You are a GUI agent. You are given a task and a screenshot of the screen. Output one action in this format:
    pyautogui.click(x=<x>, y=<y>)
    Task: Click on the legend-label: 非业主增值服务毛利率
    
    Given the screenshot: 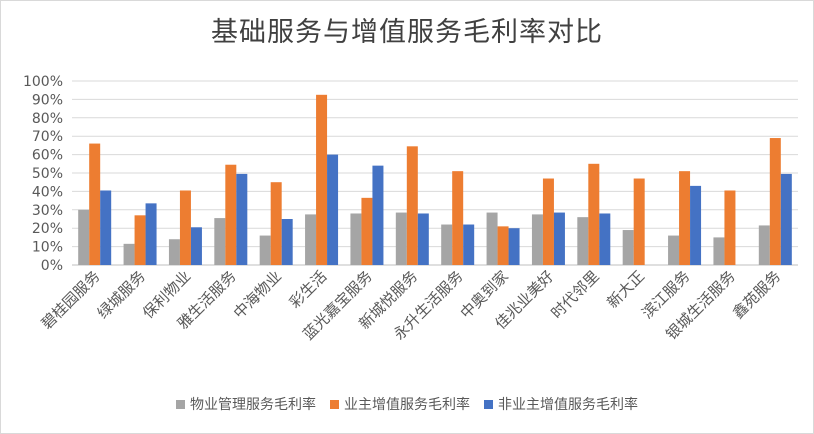 What is the action you would take?
    pyautogui.click(x=568, y=405)
    